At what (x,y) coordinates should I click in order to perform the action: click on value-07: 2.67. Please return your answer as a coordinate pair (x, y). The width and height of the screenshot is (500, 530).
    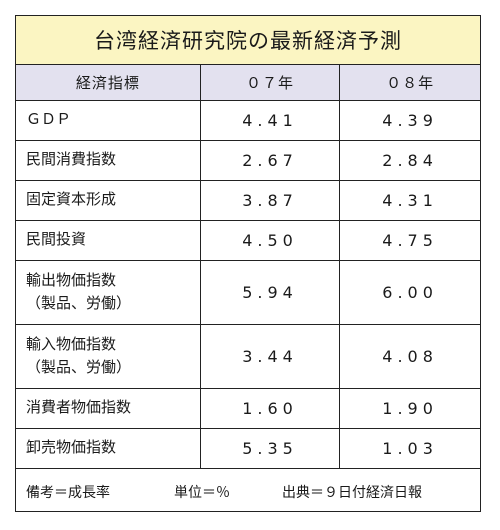
    Looking at the image, I should click on (270, 160).